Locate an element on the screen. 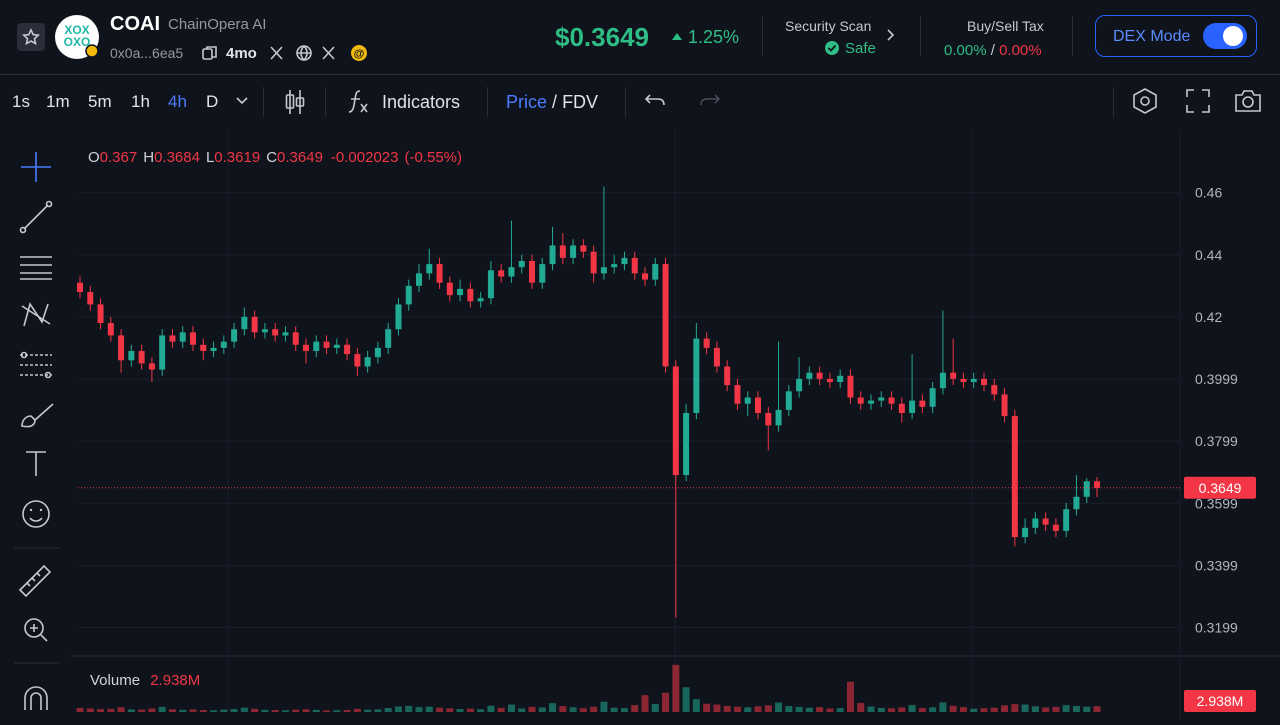 Image resolution: width=1280 pixels, height=725 pixels. chart-type-icon is located at coordinates (295, 102).